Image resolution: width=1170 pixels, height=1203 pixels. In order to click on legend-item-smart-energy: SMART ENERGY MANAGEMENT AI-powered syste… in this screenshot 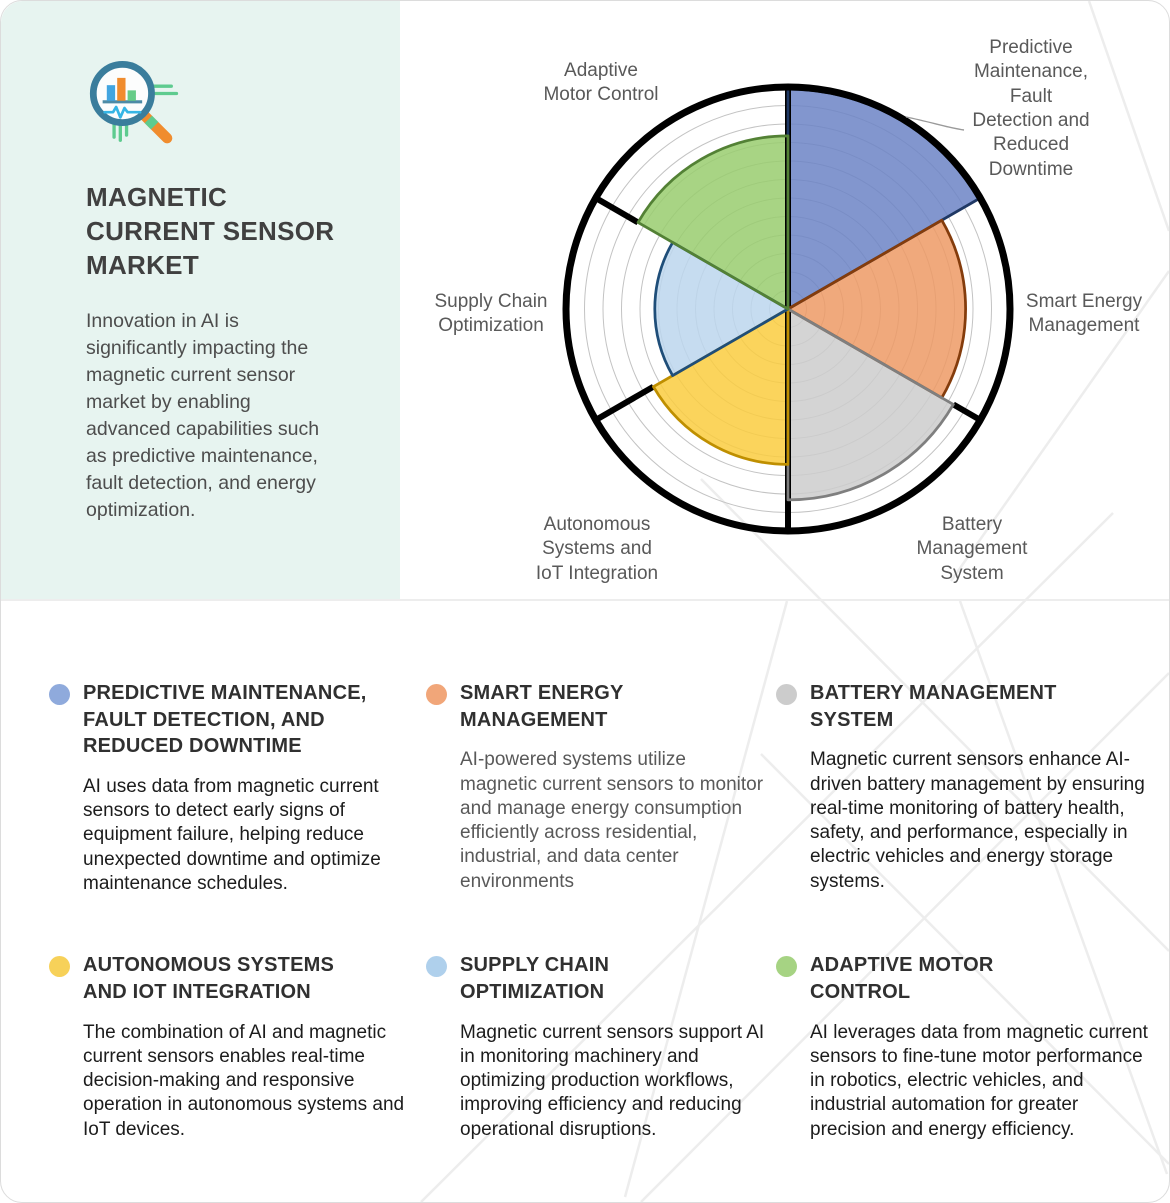, I will do `click(601, 788)`.